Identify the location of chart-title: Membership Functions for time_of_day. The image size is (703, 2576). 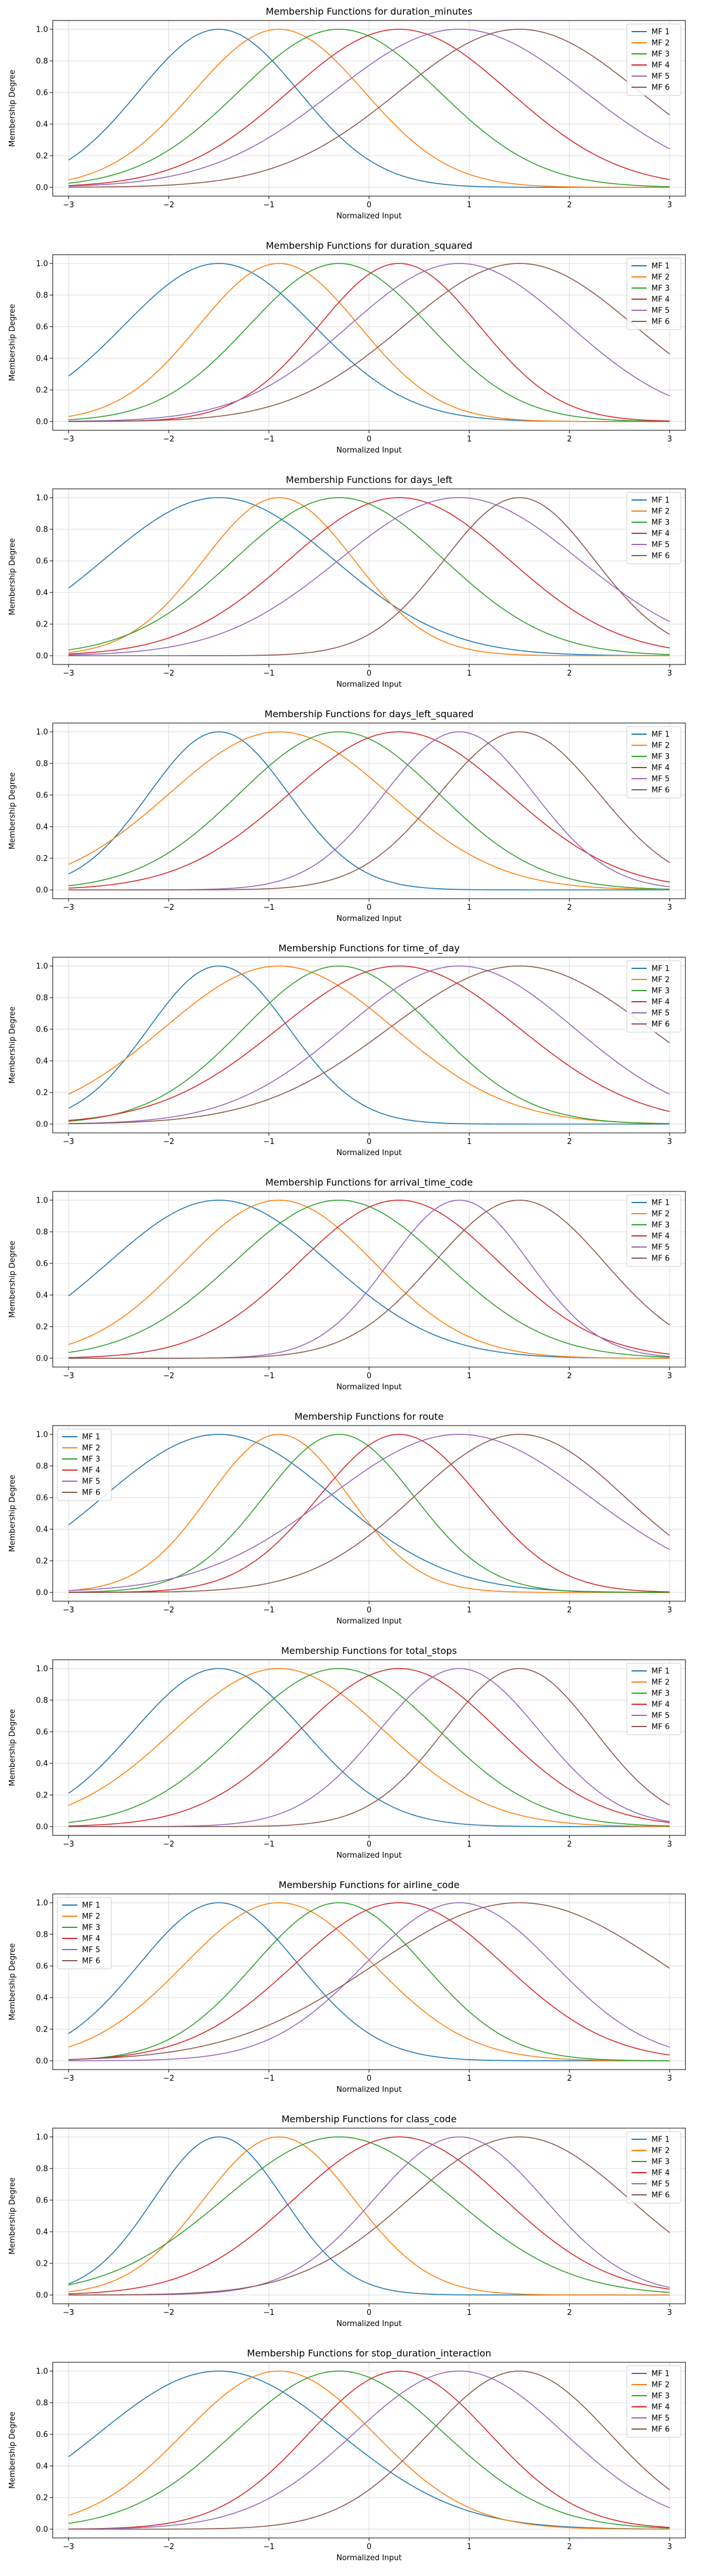
(369, 948).